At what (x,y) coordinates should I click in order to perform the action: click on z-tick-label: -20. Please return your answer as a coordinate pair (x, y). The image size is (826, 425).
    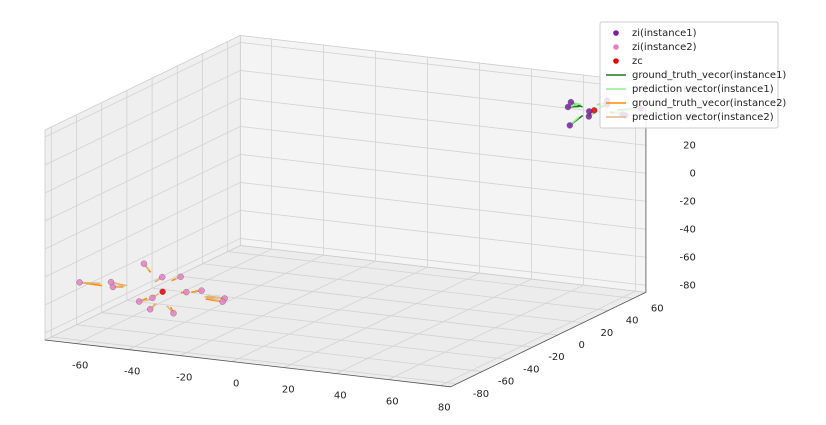
    Looking at the image, I should click on (688, 201).